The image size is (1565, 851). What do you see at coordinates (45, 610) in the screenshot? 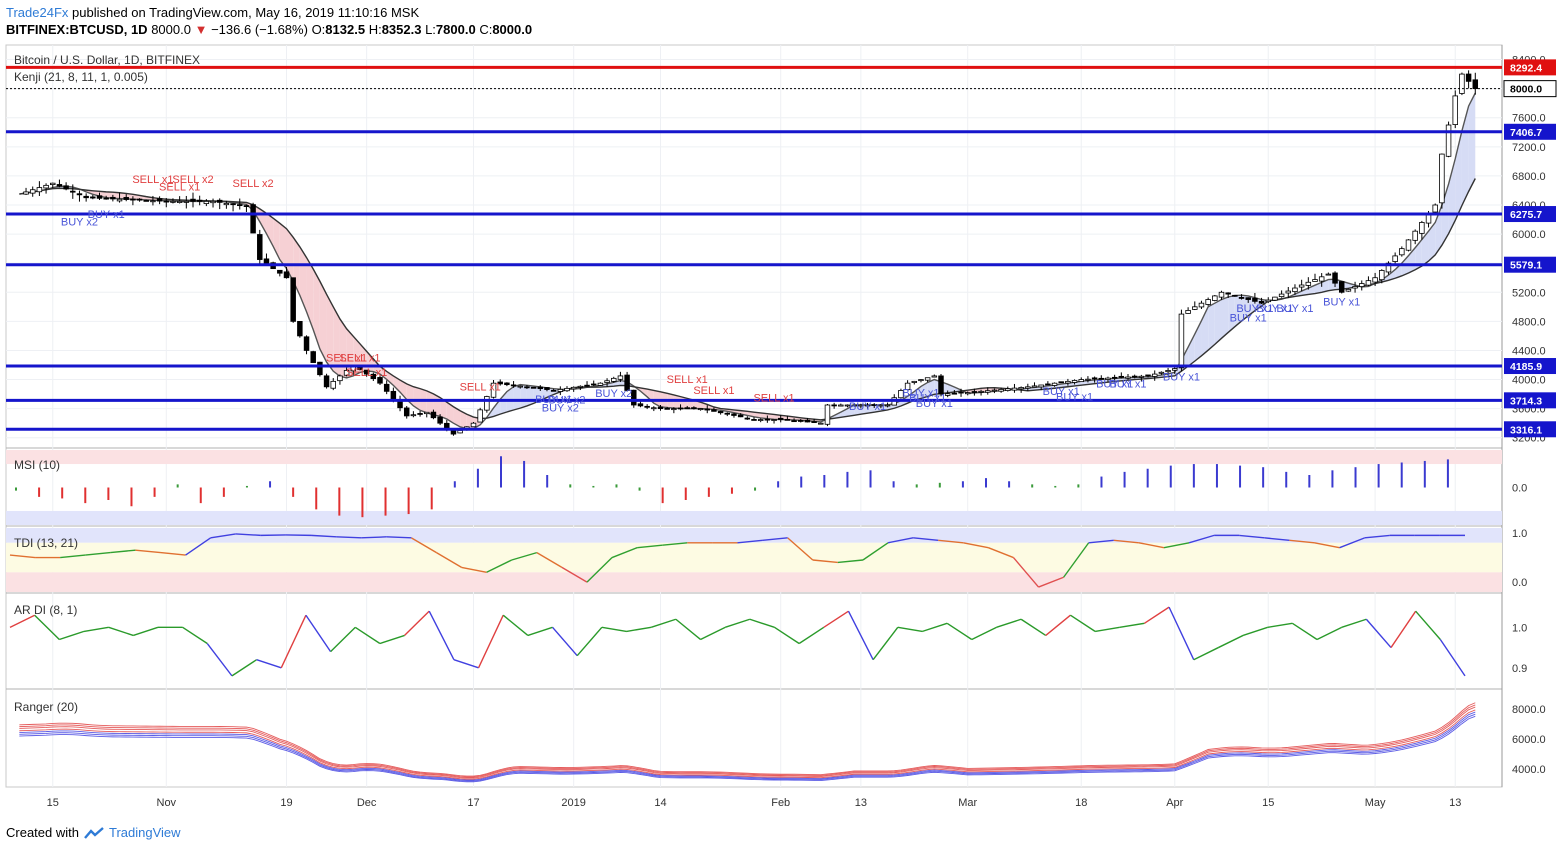
I see `ardi-pane-title: AR DI (8, 1)` at bounding box center [45, 610].